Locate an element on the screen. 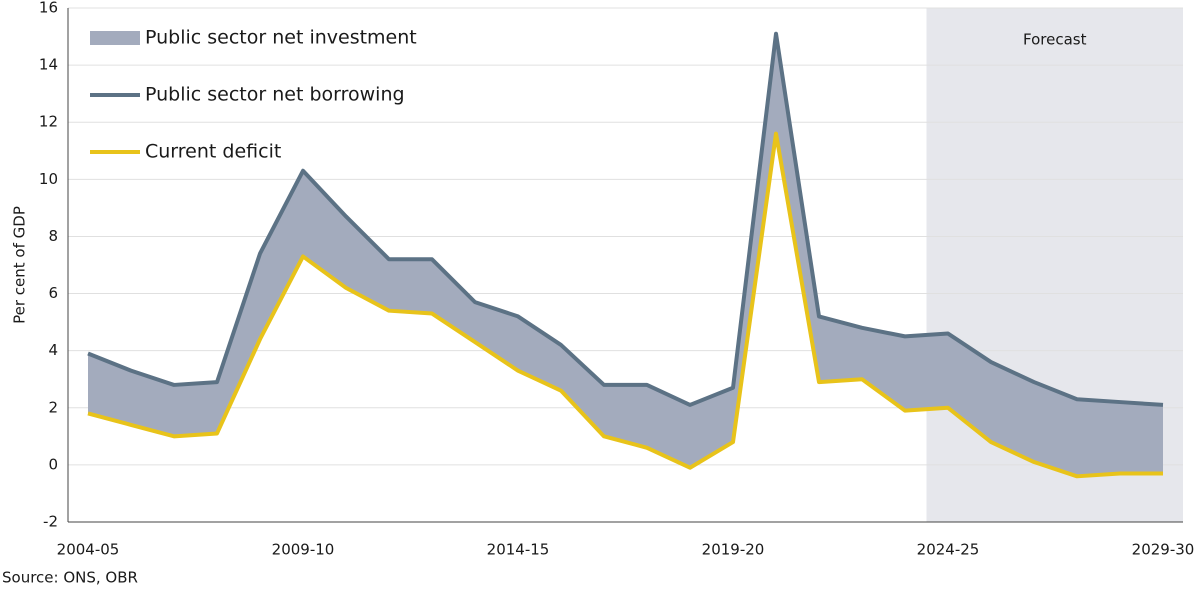  legend-label: Public sector net borrowing is located at coordinates (275, 95).